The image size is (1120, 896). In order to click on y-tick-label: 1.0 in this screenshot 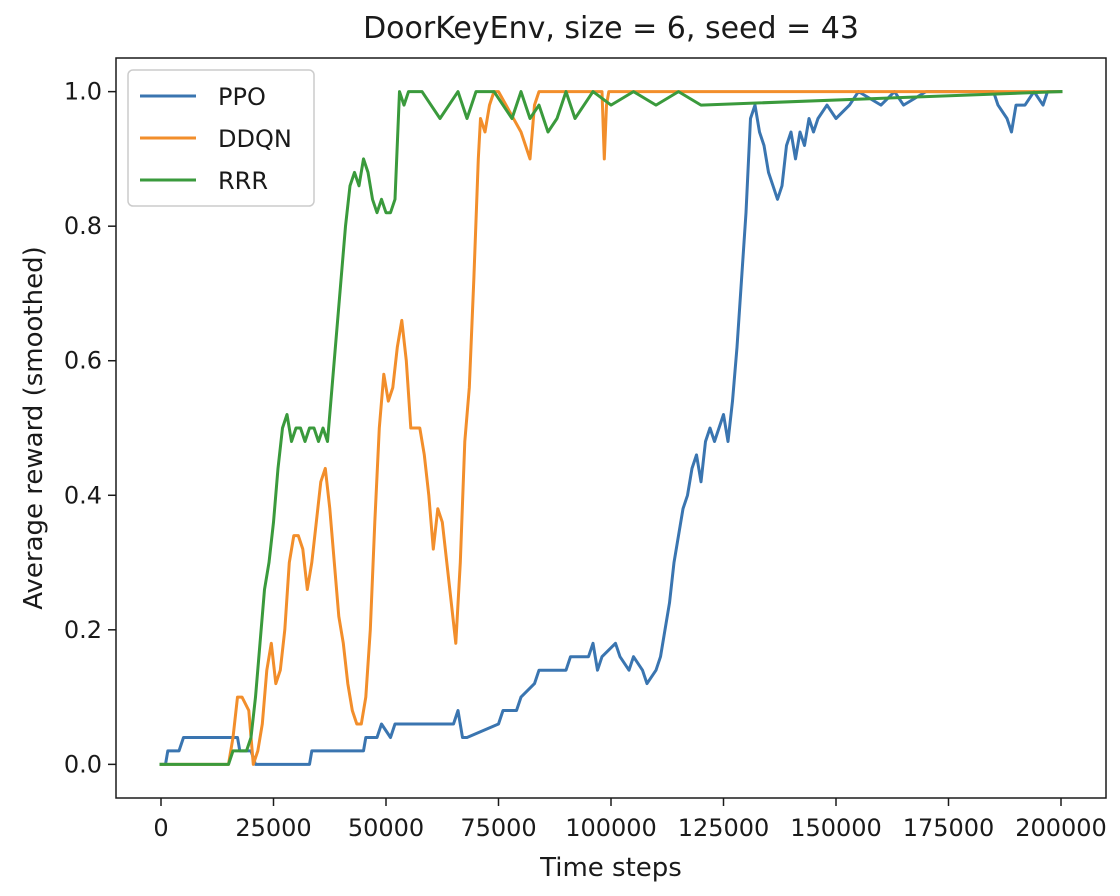, I will do `click(83, 92)`.